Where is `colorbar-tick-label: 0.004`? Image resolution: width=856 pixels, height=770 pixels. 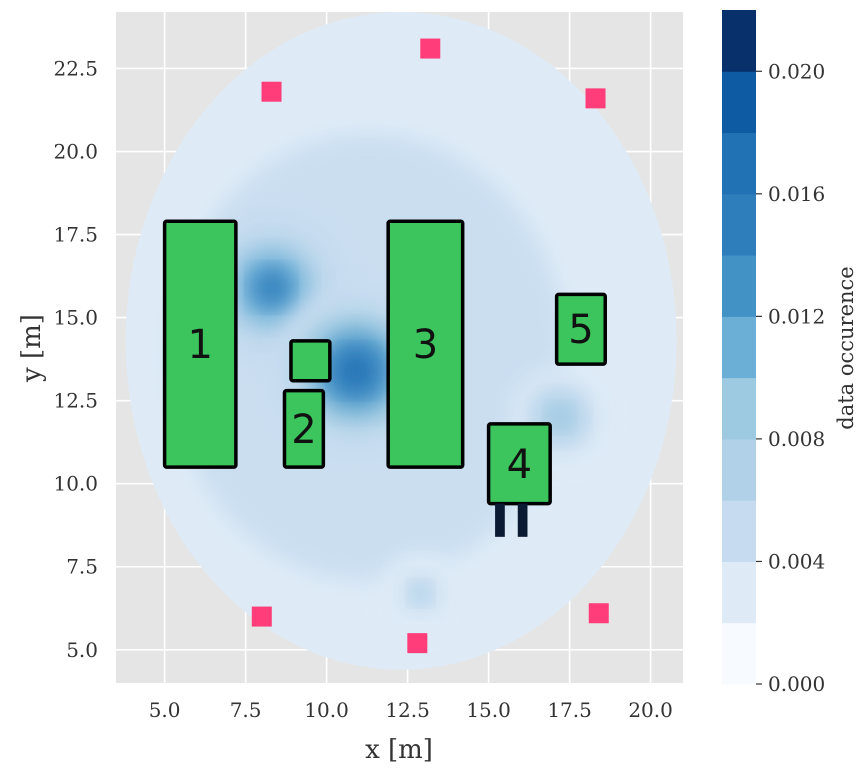
colorbar-tick-label: 0.004 is located at coordinates (796, 561).